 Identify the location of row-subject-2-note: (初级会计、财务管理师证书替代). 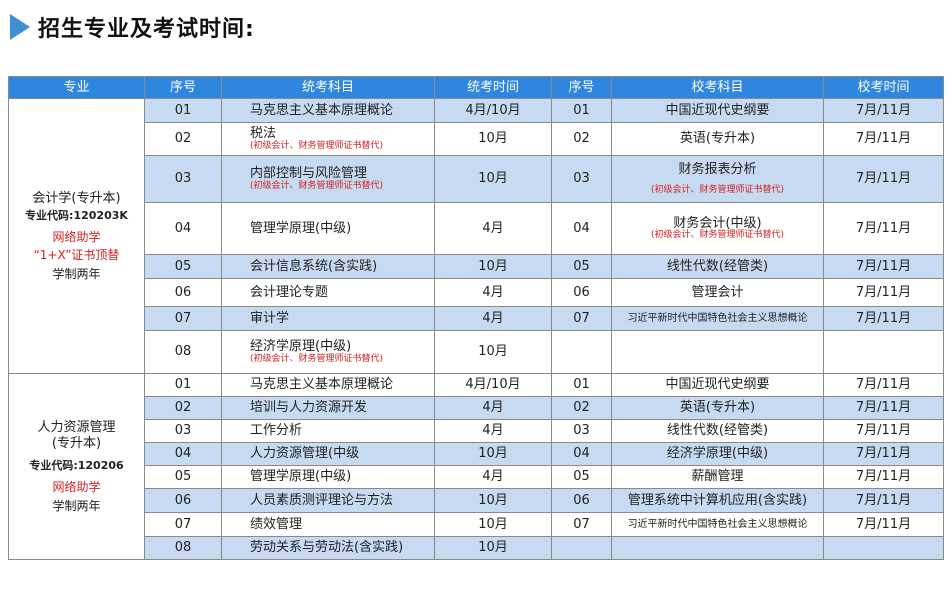
(717, 235).